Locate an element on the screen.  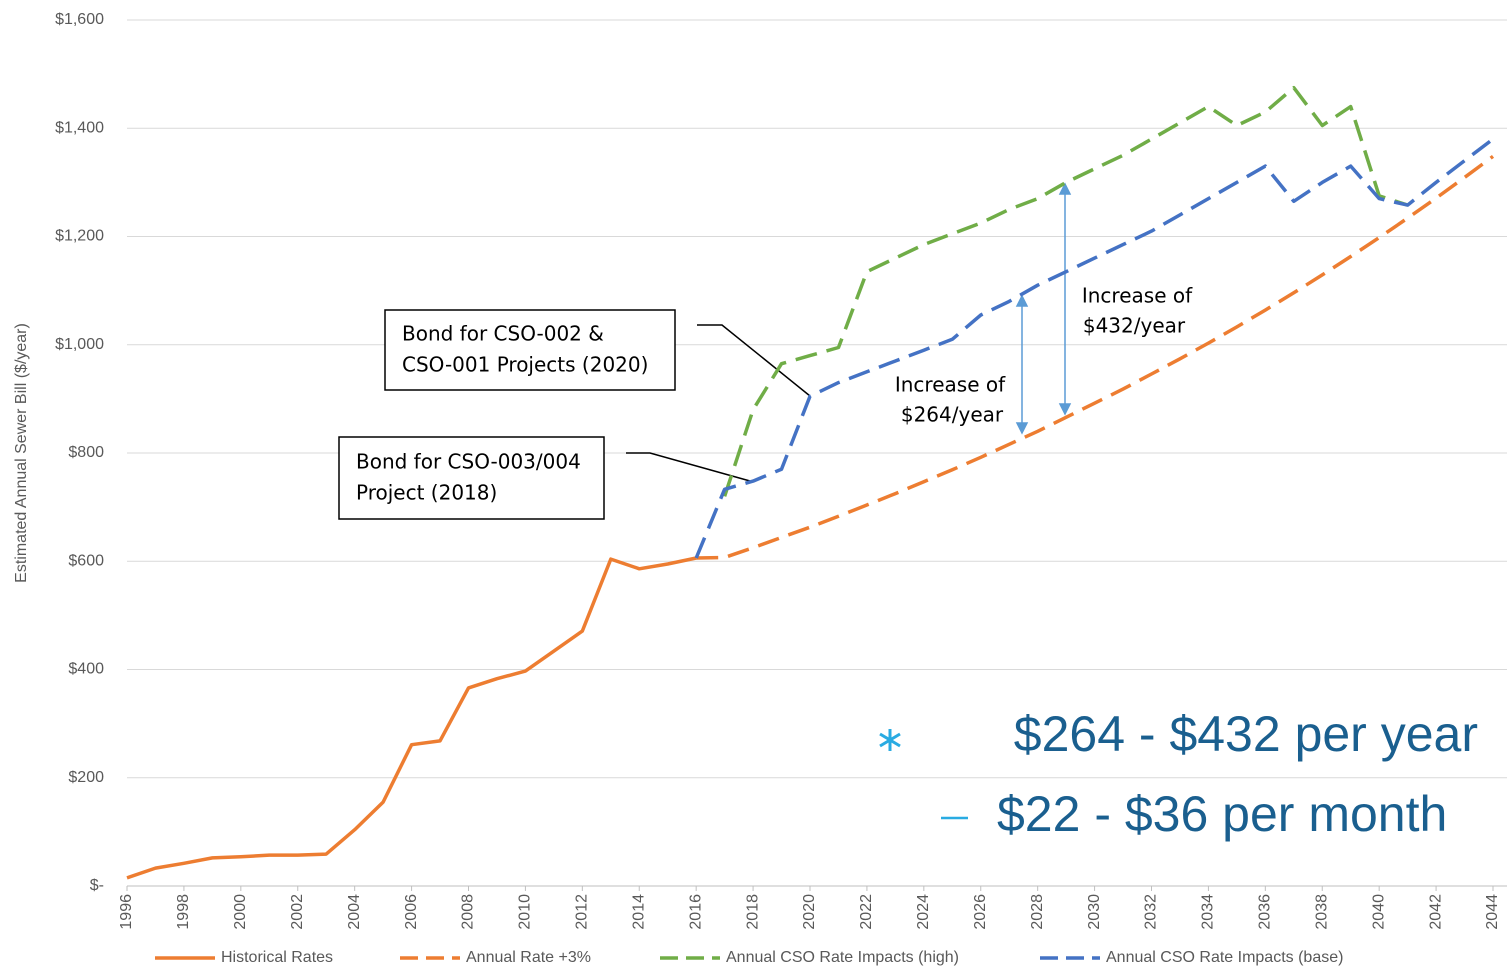
y-tick-label: $200 is located at coordinates (86, 777).